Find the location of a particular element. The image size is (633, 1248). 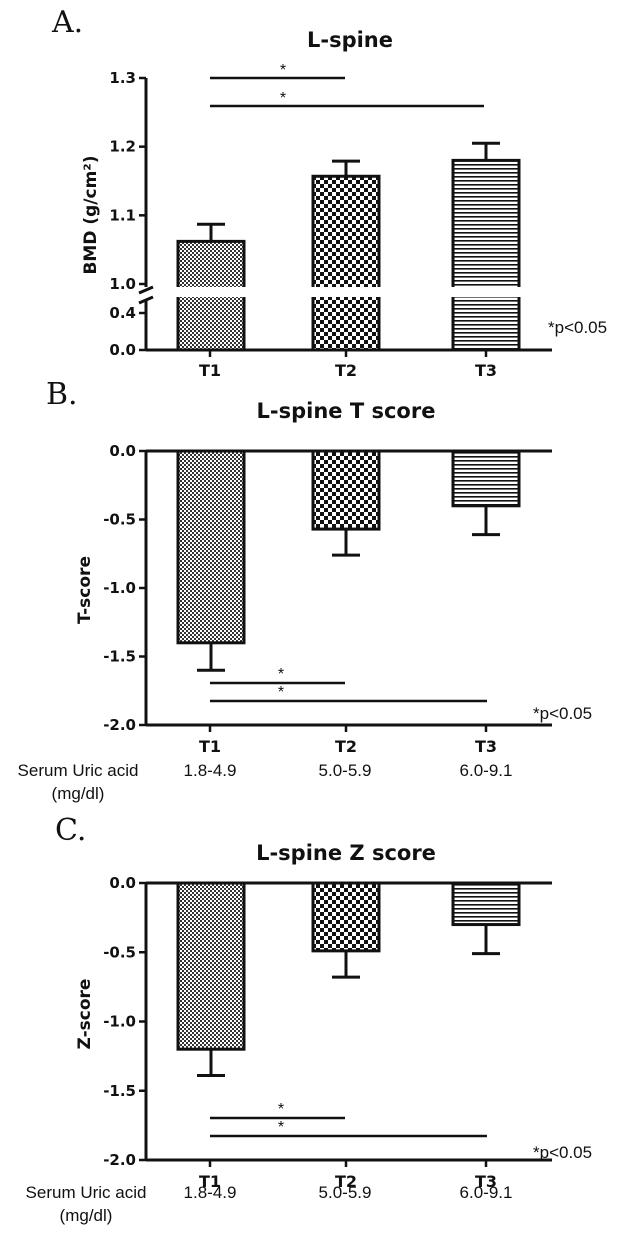

x-tick-label-pb-T1: T1 is located at coordinates (210, 746).